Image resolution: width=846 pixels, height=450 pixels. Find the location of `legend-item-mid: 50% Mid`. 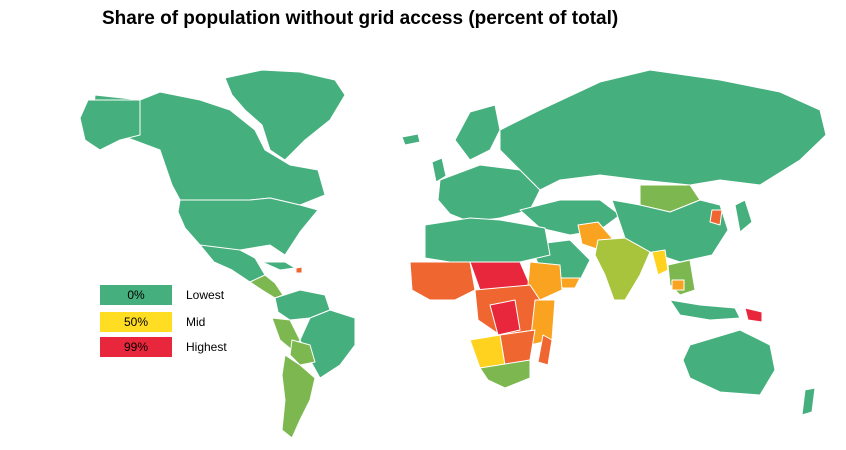

legend-item-mid: 50% Mid is located at coordinates (180, 322).